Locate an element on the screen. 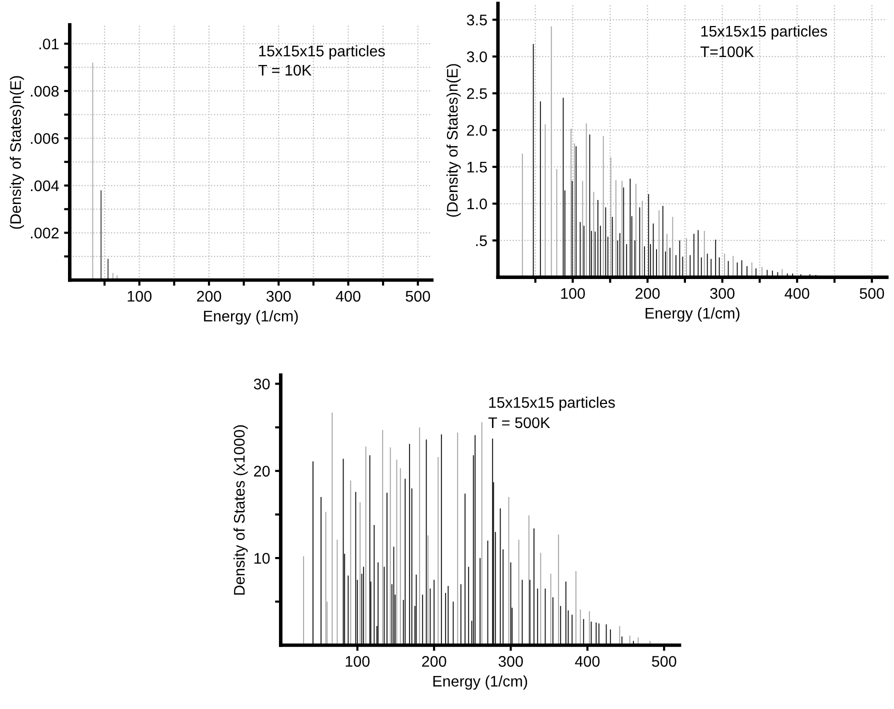 The width and height of the screenshot is (894, 709). y-tick-label: 1.0 is located at coordinates (477, 204).